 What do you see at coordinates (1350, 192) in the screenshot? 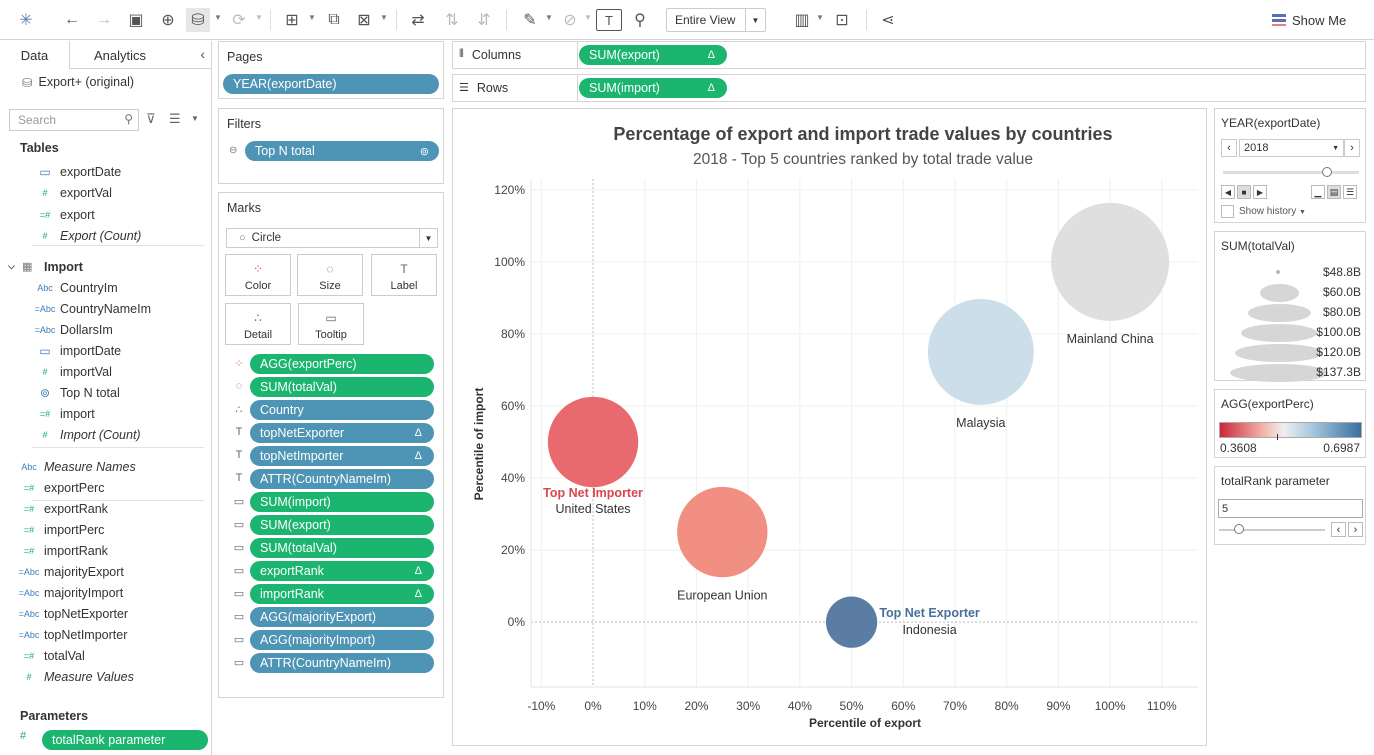
I see `speed-fast-icon: ☰` at bounding box center [1350, 192].